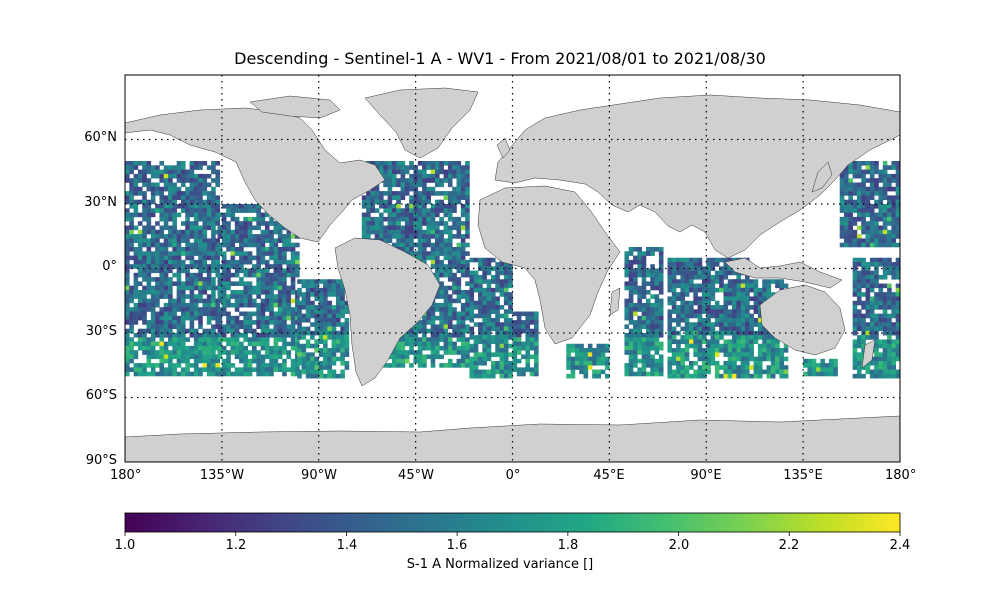  Describe the element at coordinates (783, 273) in the screenshot. I see `landmass-maritime-southeast-asia` at that location.